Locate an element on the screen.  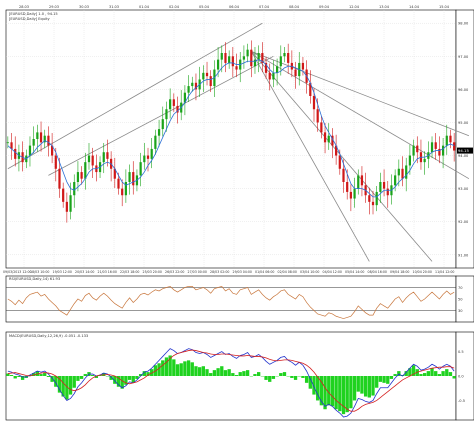
x-top-tick-label: 12.04 is located at coordinates (354, 7).